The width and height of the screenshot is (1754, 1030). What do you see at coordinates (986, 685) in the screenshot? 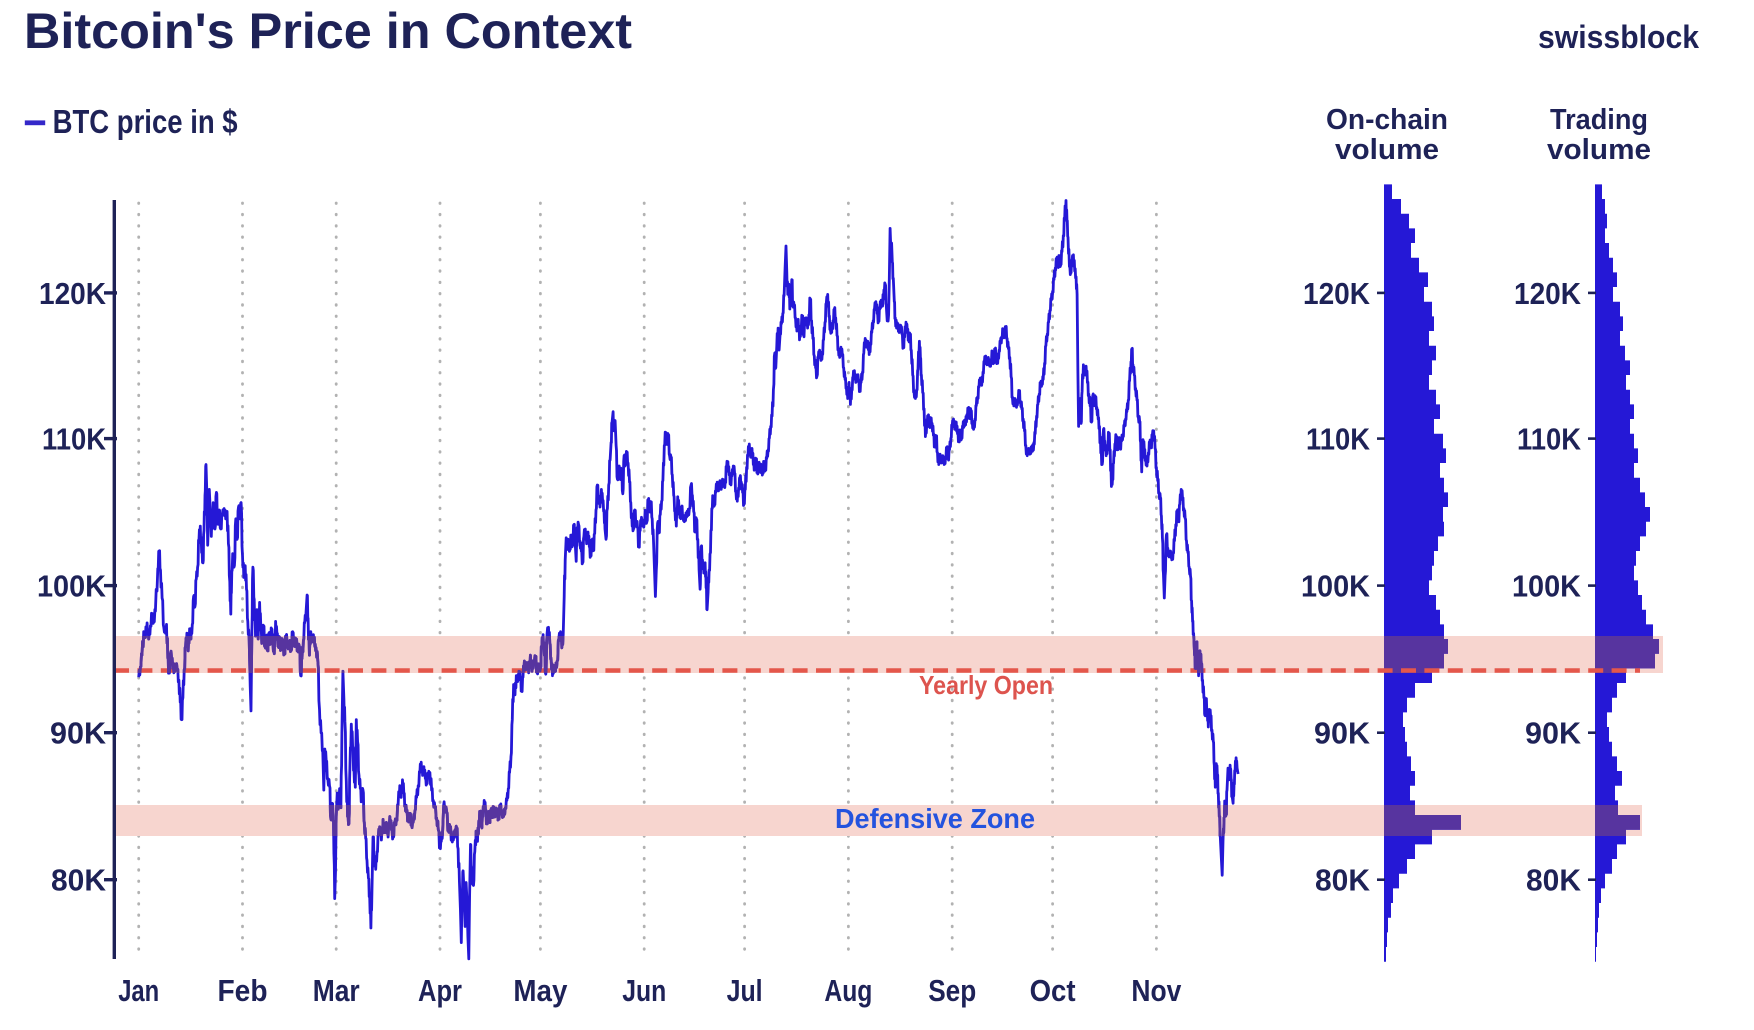
I see `svg-text: Yearly Open` at bounding box center [986, 685].